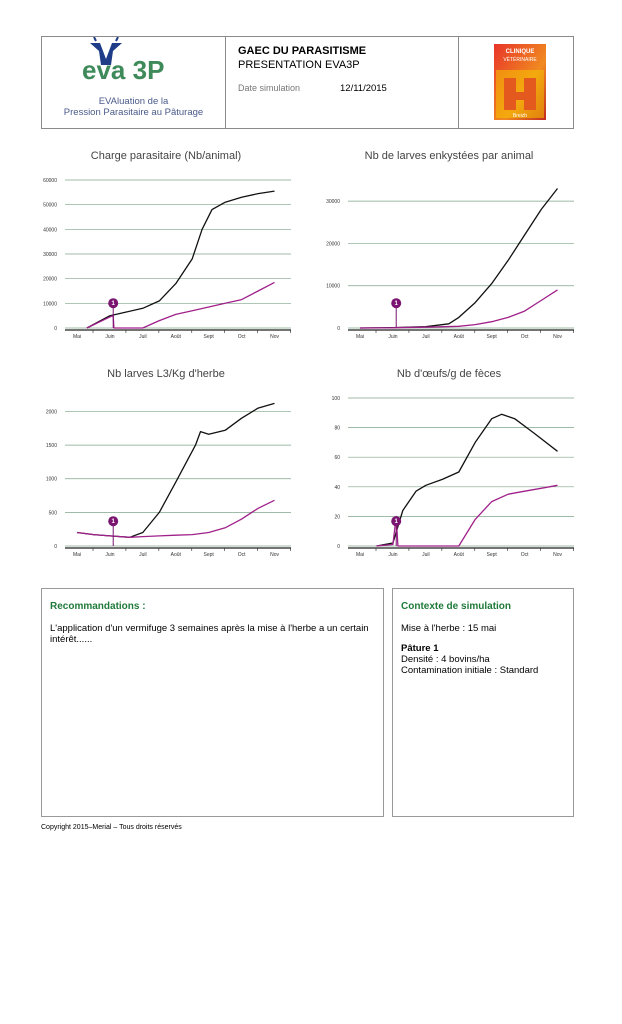 The width and height of the screenshot is (622, 1024). What do you see at coordinates (456, 606) in the screenshot?
I see `context-title: Contexte de simulation` at bounding box center [456, 606].